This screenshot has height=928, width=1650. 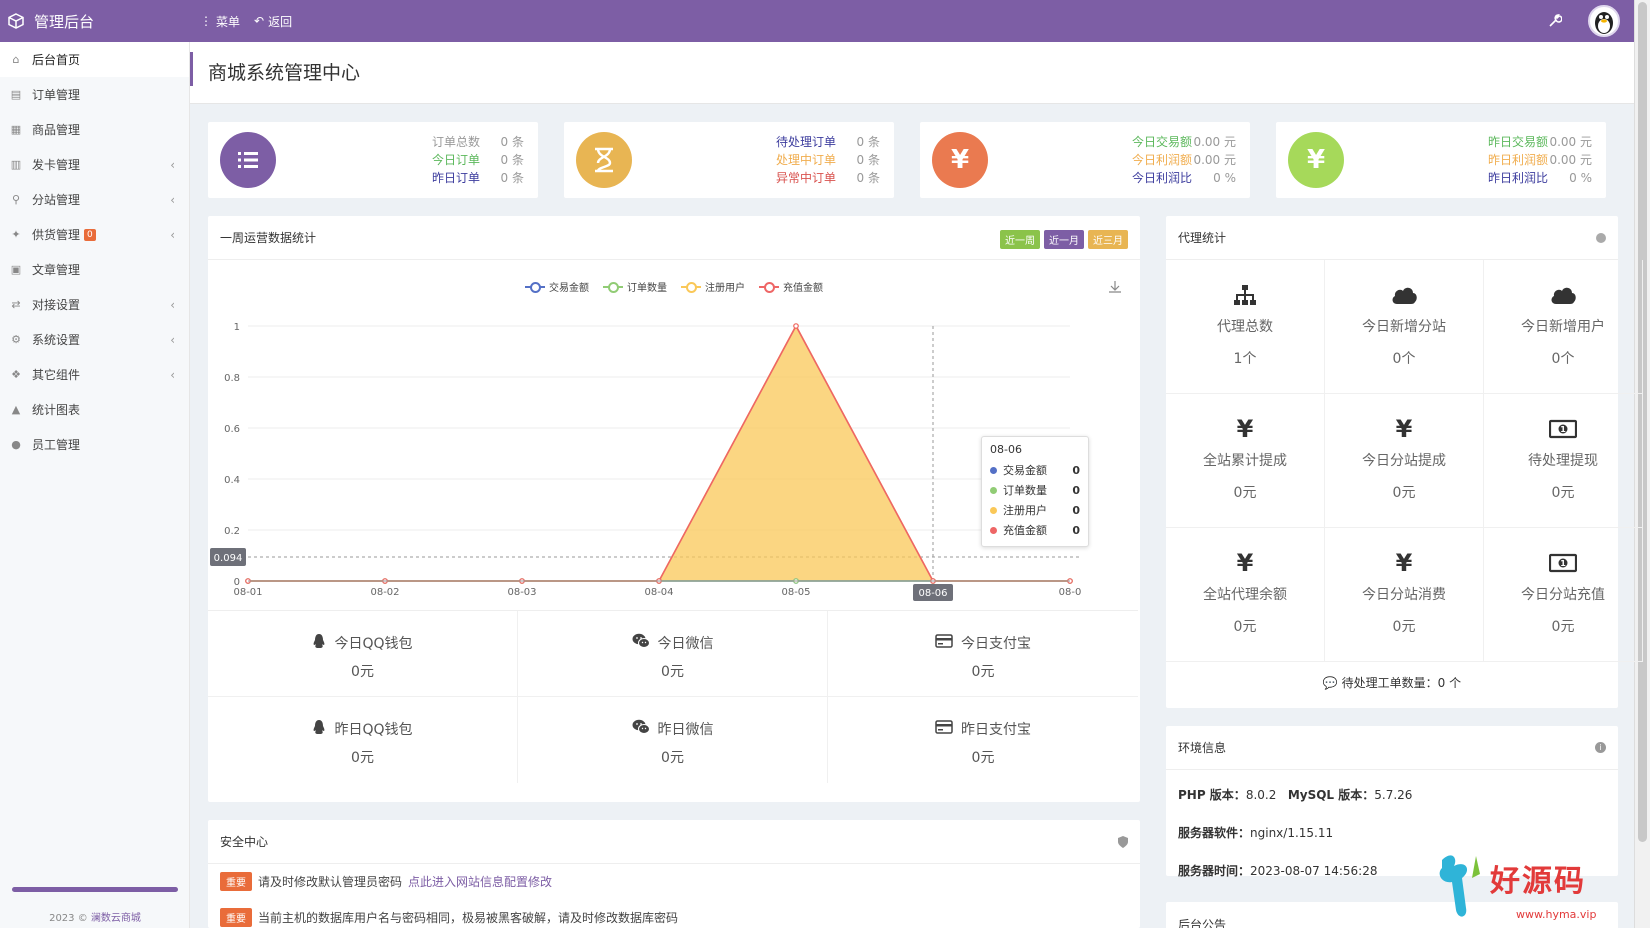 What do you see at coordinates (273, 21) in the screenshot?
I see `back-button: ↶ 返回` at bounding box center [273, 21].